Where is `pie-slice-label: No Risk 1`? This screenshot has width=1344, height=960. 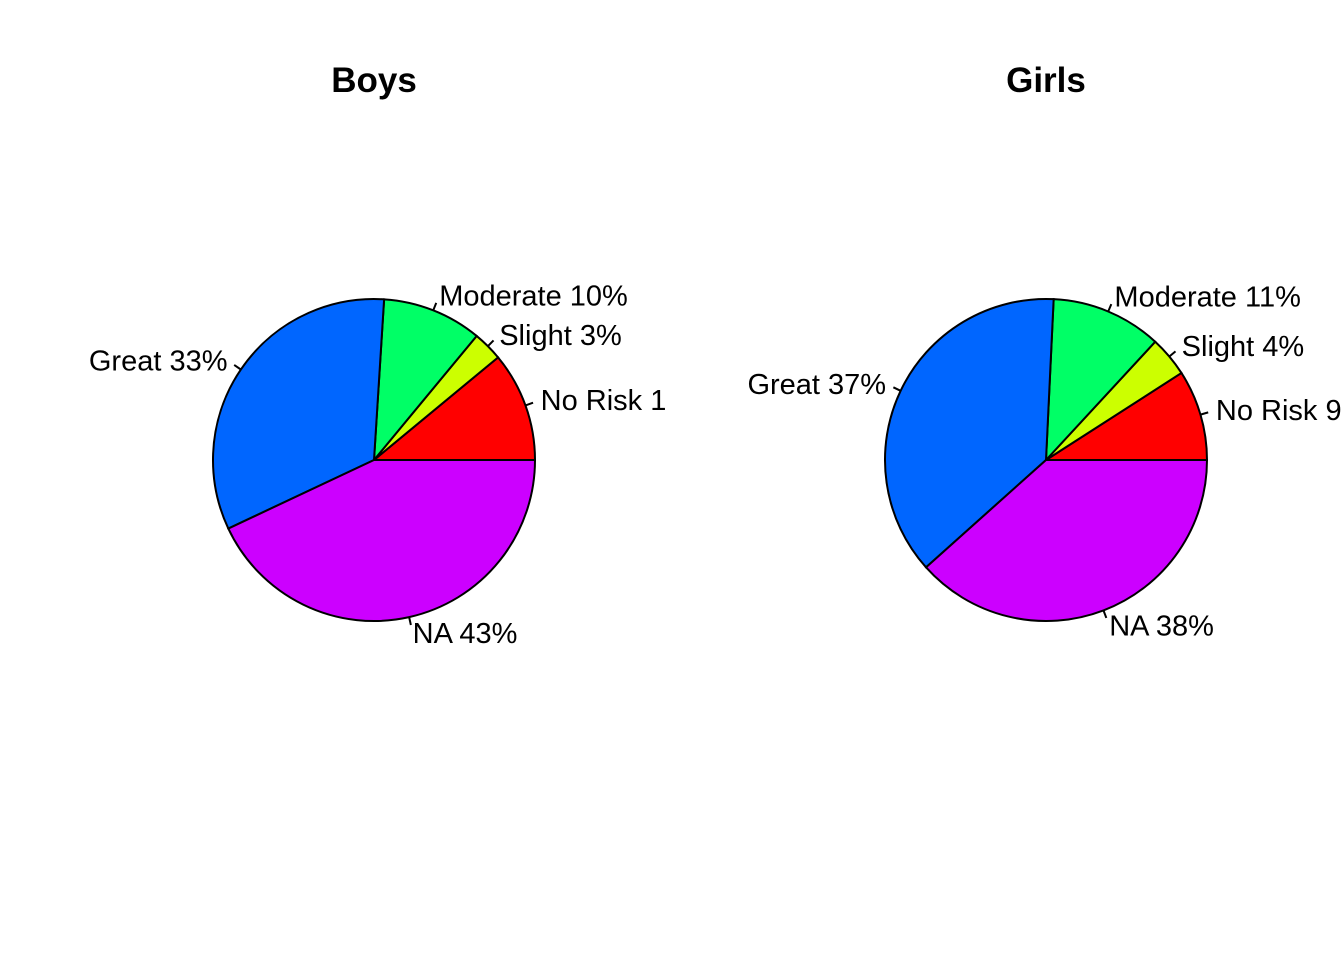 pie-slice-label: No Risk 1 is located at coordinates (604, 401).